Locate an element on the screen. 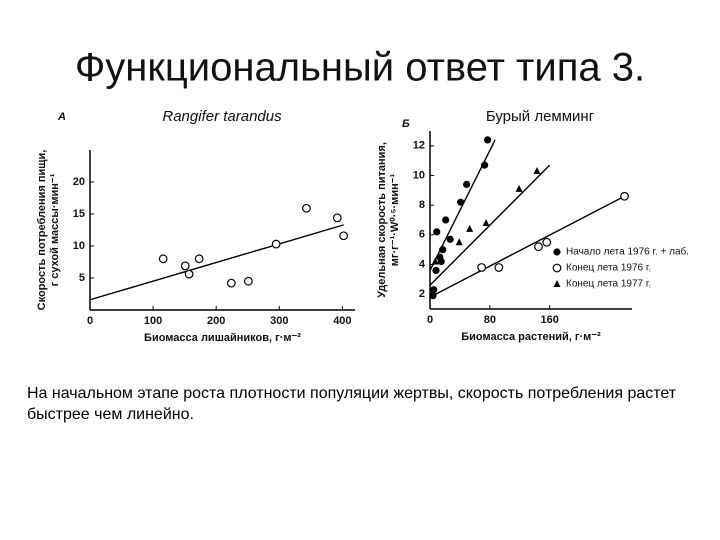 The width and height of the screenshot is (720, 540). y-axis-label: Удельная скорость питания, is located at coordinates (382, 220).